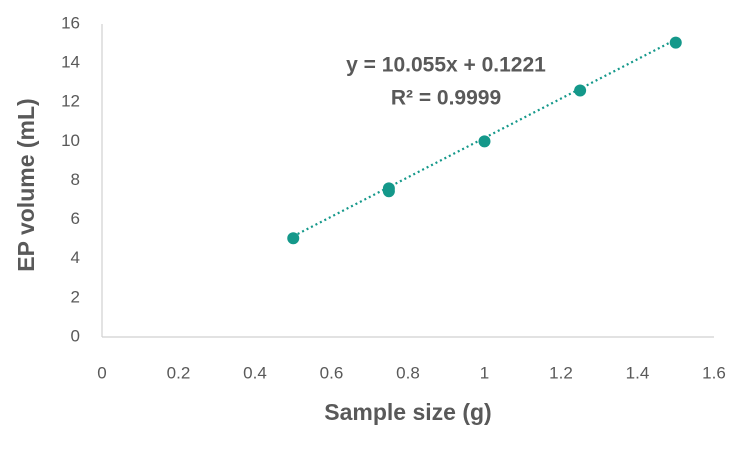 The height and width of the screenshot is (450, 750). I want to click on x-tick-label: 0, so click(101, 372).